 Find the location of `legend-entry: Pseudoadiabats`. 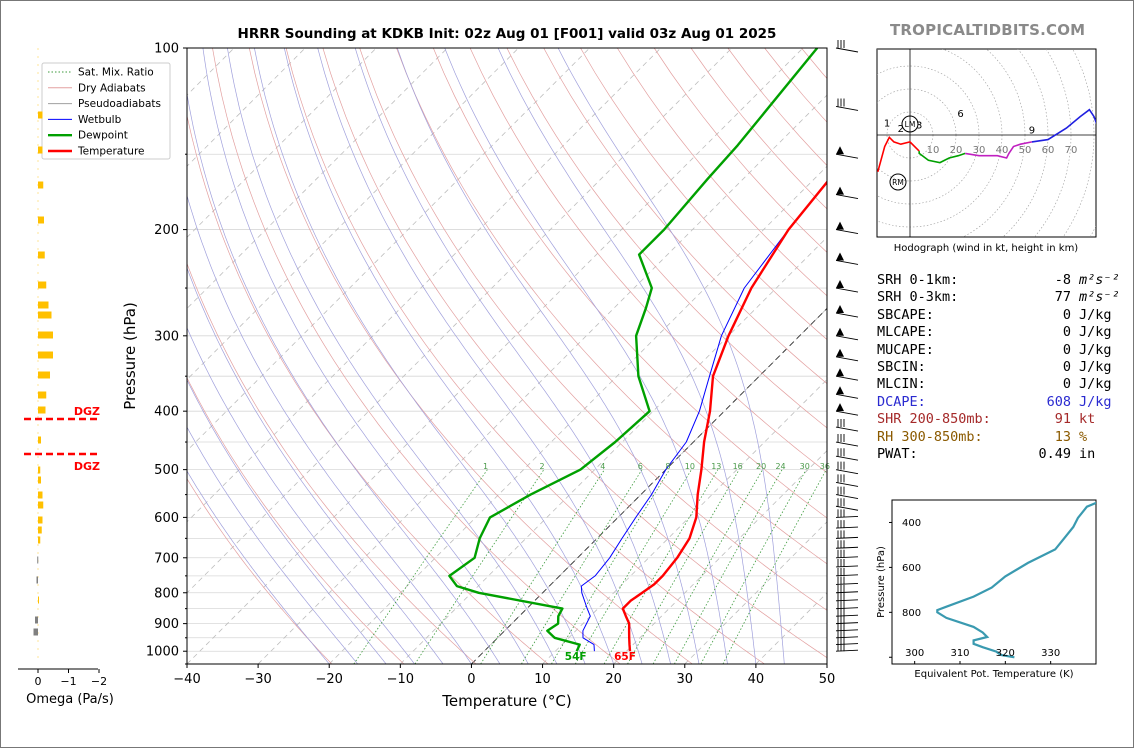

legend-entry: Pseudoadiabats is located at coordinates (119, 104).